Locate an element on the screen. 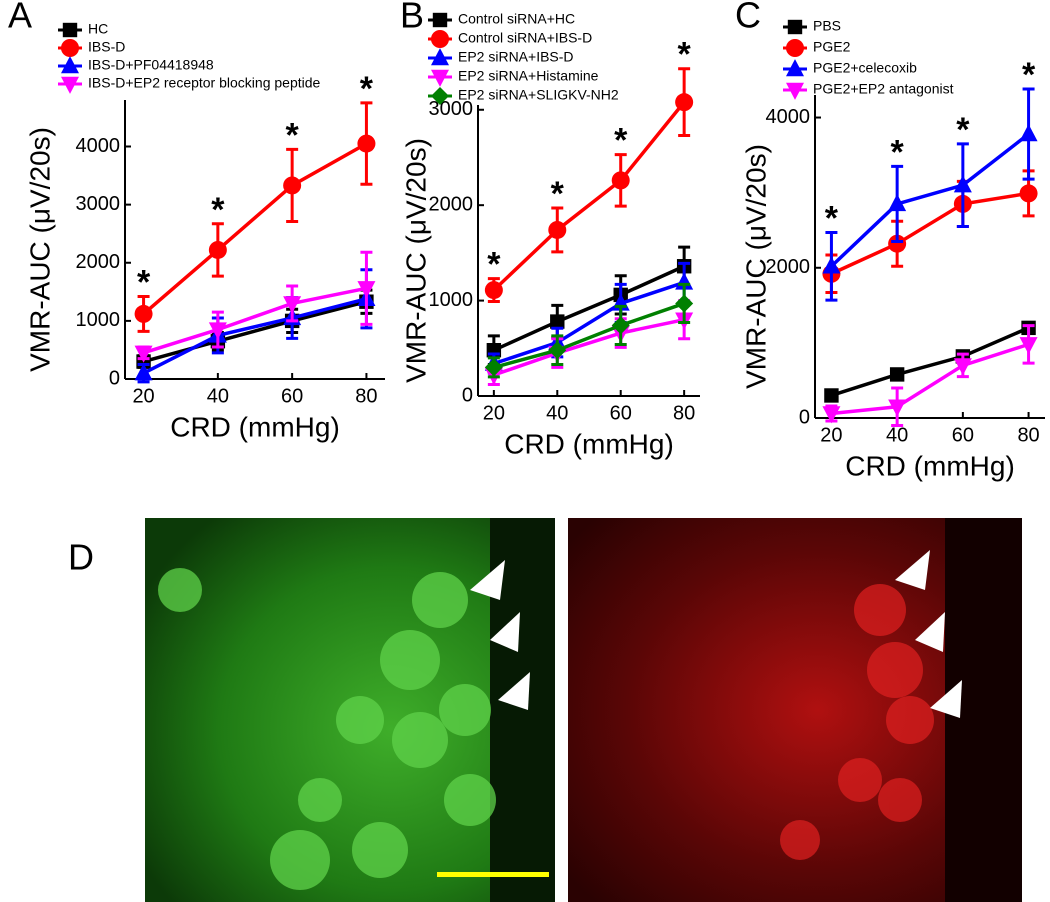  legend-label: PGE2+celecoxib is located at coordinates (865, 68).